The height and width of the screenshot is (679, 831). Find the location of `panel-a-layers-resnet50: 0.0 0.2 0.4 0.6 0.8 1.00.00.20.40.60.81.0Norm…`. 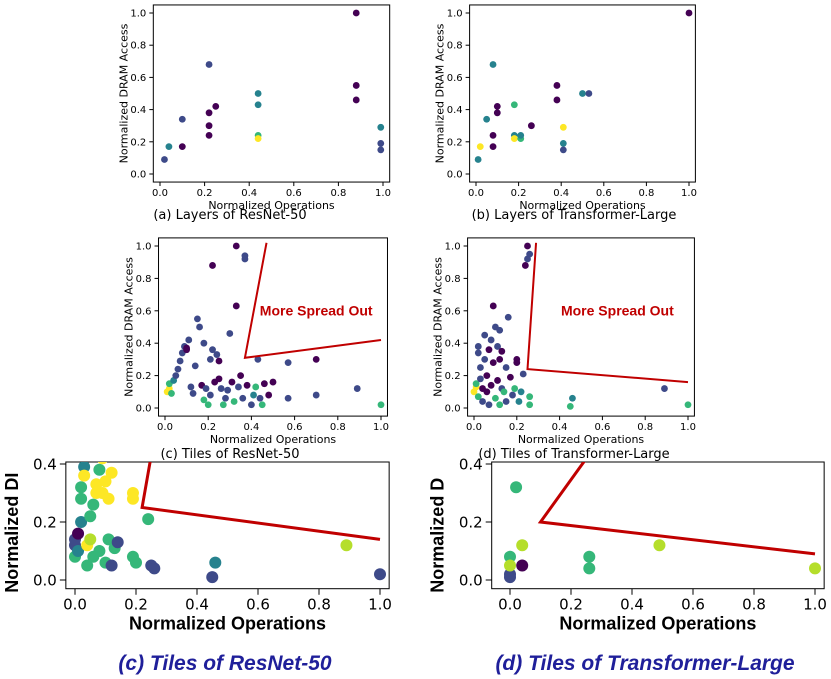

panel-a-layers-resnet50: 0.0 0.2 0.4 0.6 0.8 1.00.00.20.40.60.81.0Norm… is located at coordinates (254, 108).